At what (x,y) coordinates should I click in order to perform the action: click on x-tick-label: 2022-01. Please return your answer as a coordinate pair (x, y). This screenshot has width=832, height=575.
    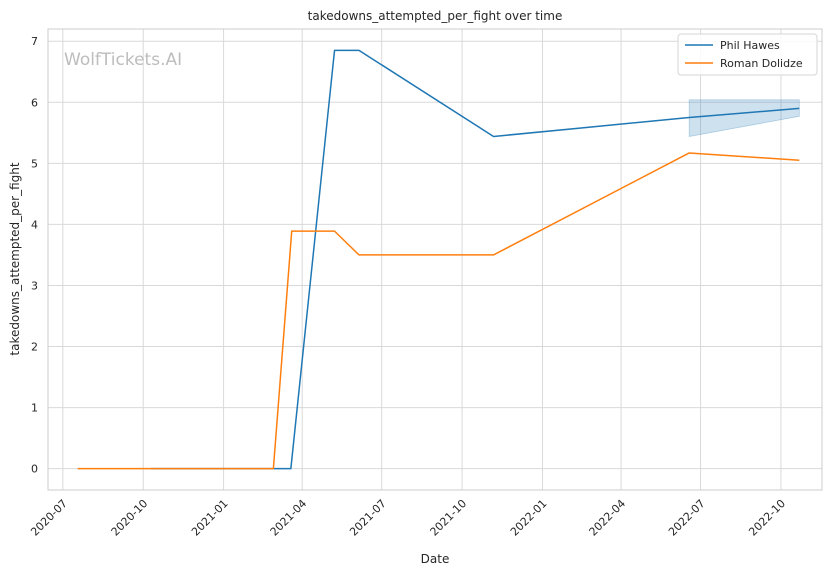
    Looking at the image, I should click on (529, 518).